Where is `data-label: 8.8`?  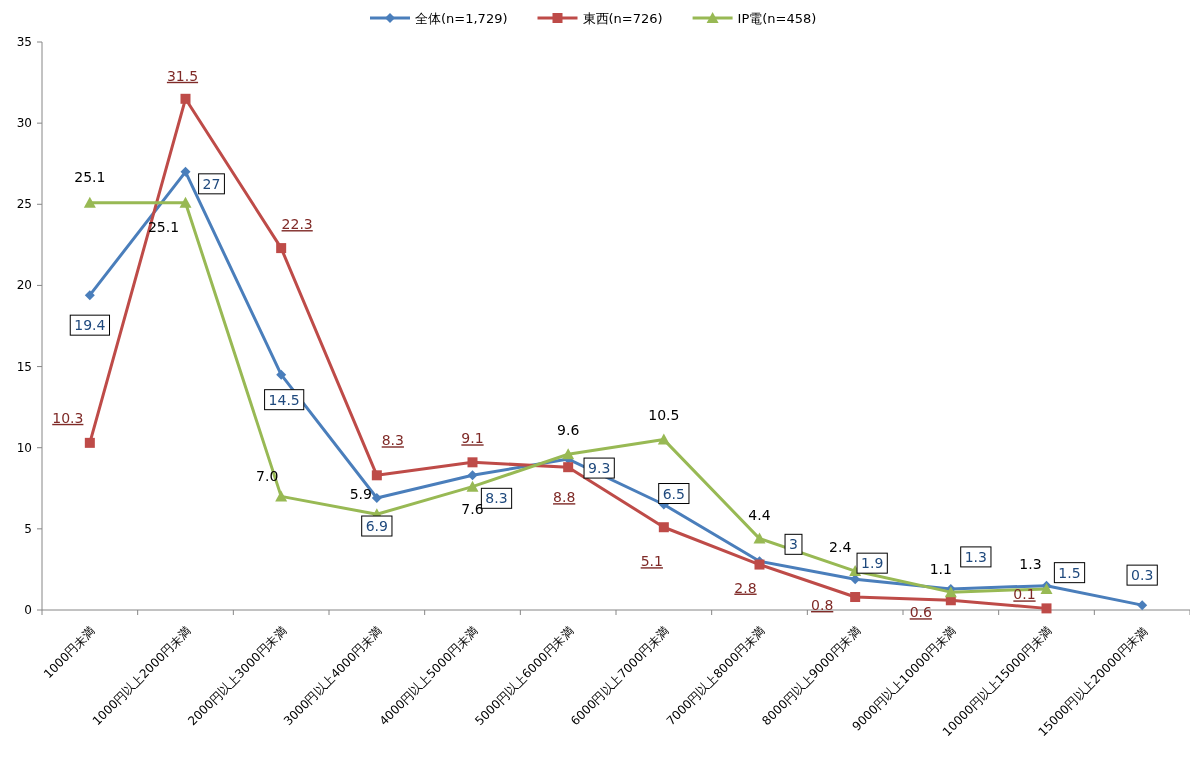
data-label: 8.8 is located at coordinates (564, 497).